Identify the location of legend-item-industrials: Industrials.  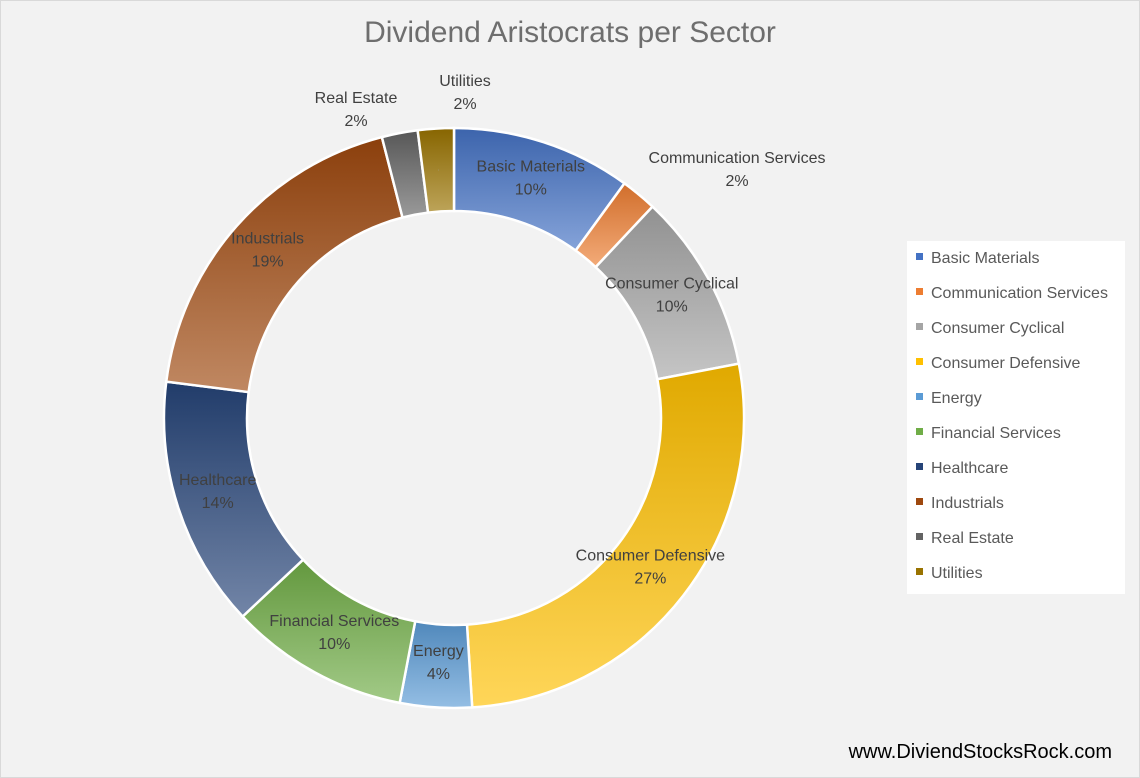
(960, 504).